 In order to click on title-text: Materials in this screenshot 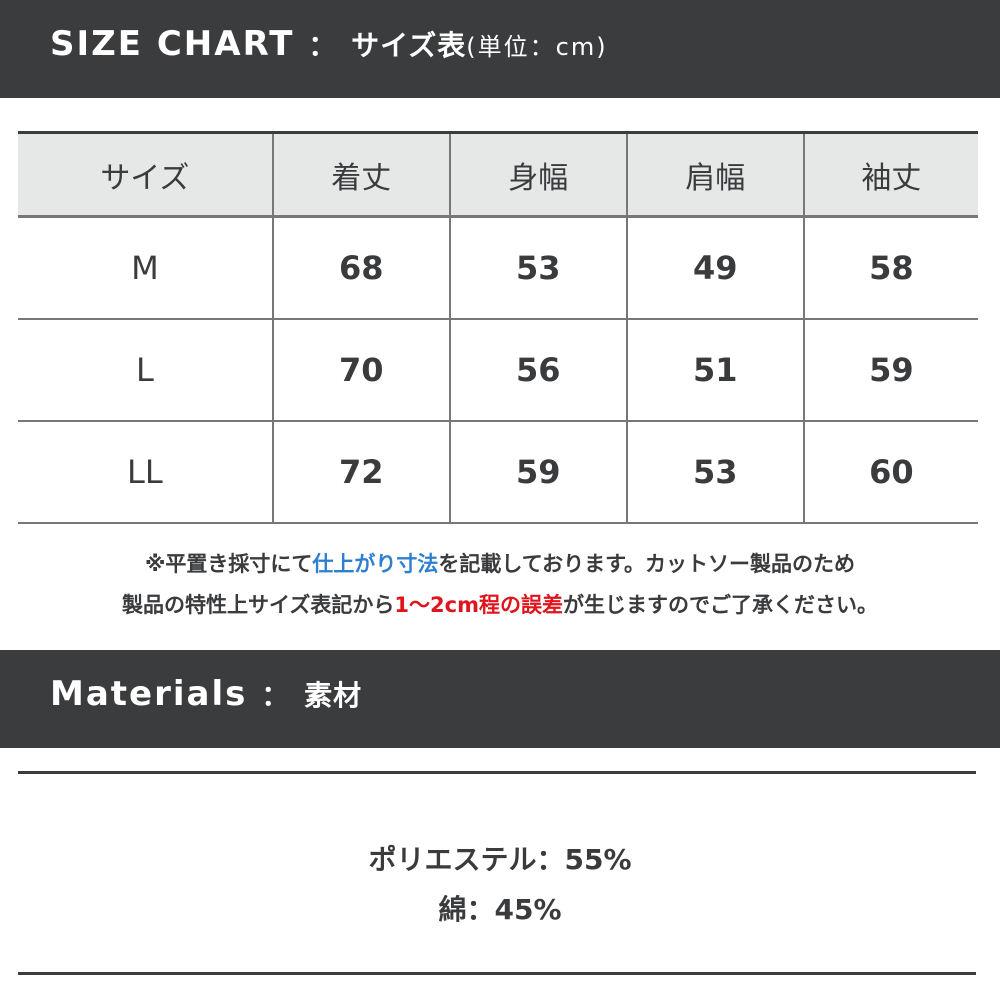, I will do `click(149, 694)`.